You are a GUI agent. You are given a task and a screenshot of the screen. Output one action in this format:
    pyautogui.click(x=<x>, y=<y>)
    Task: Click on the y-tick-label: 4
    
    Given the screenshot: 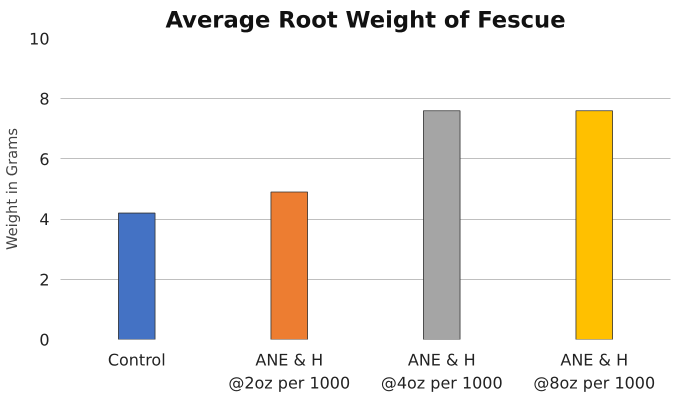 What is the action you would take?
    pyautogui.click(x=44, y=220)
    